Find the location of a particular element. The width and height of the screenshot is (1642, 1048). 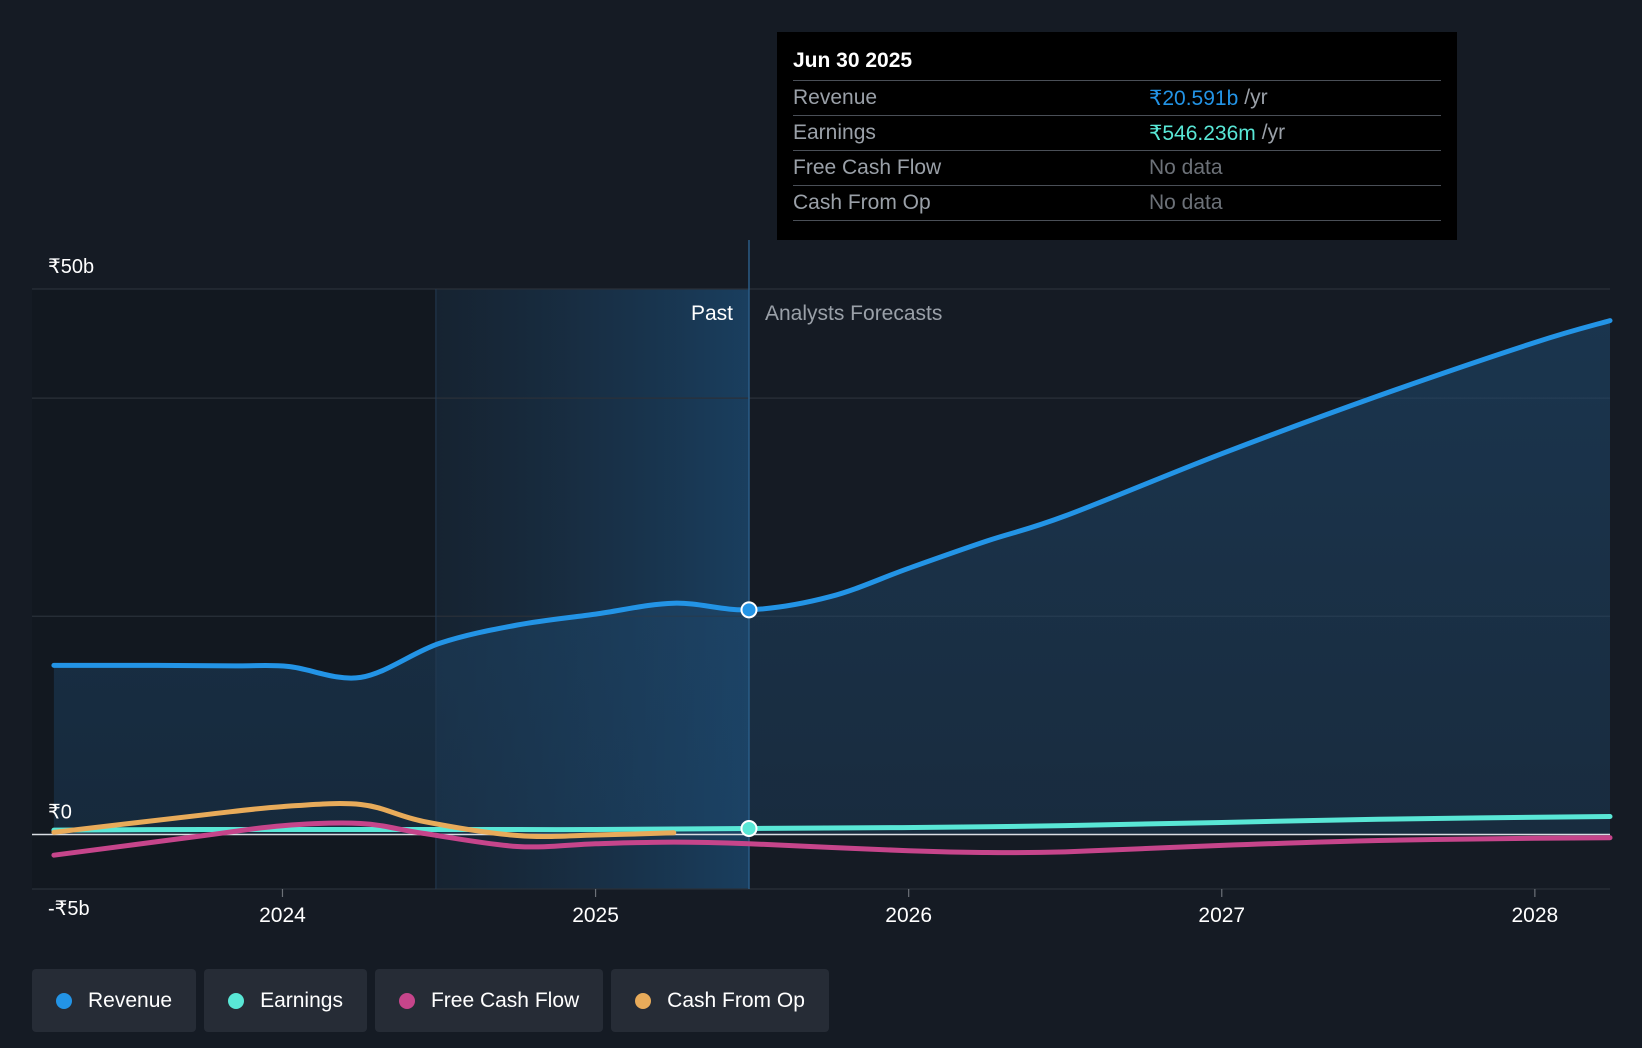

x-axis-ticks: 2024 2025 2026 2027 2028 is located at coordinates (908, 908).